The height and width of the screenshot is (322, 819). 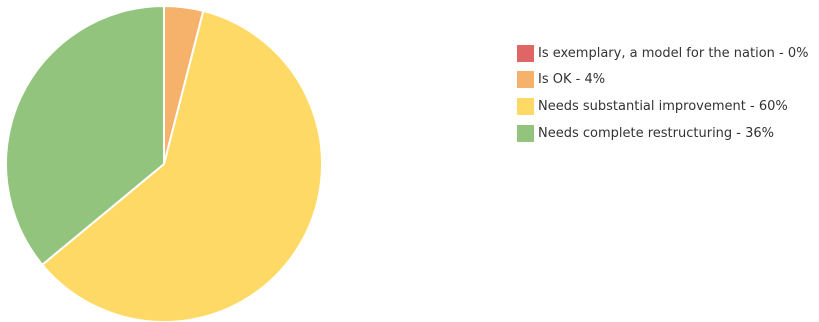 What do you see at coordinates (662, 80) in the screenshot?
I see `legend-item: Is OK - 4%` at bounding box center [662, 80].